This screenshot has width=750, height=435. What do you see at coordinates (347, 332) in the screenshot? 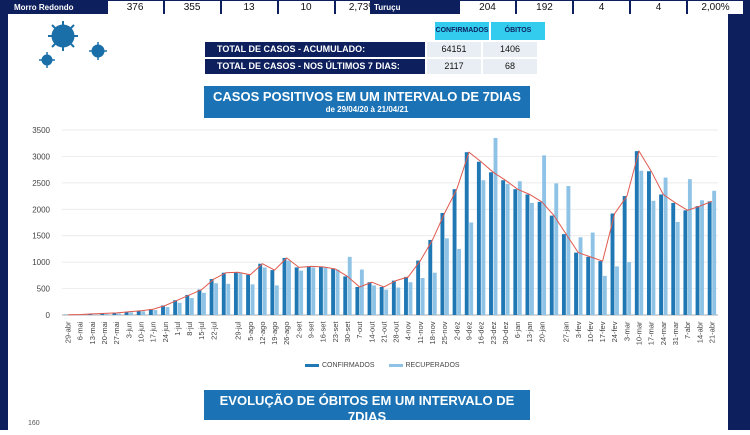
I see `x-tick-label: 30-set` at bounding box center [347, 332].